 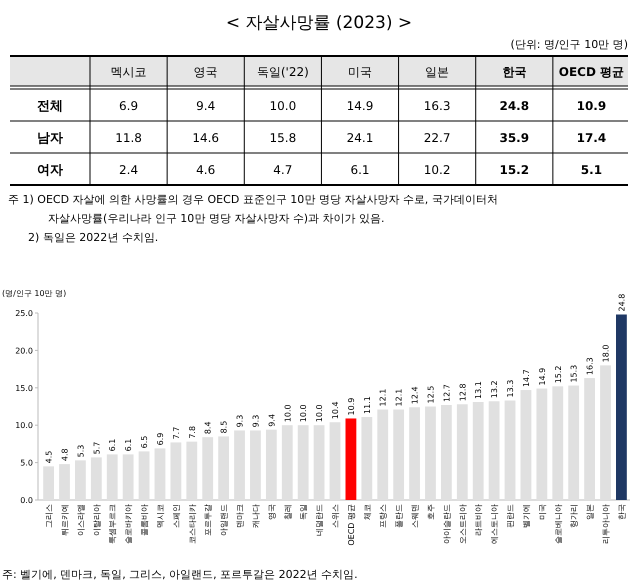 What do you see at coordinates (591, 106) in the screenshot?
I see `data-label: 10.9` at bounding box center [591, 106].